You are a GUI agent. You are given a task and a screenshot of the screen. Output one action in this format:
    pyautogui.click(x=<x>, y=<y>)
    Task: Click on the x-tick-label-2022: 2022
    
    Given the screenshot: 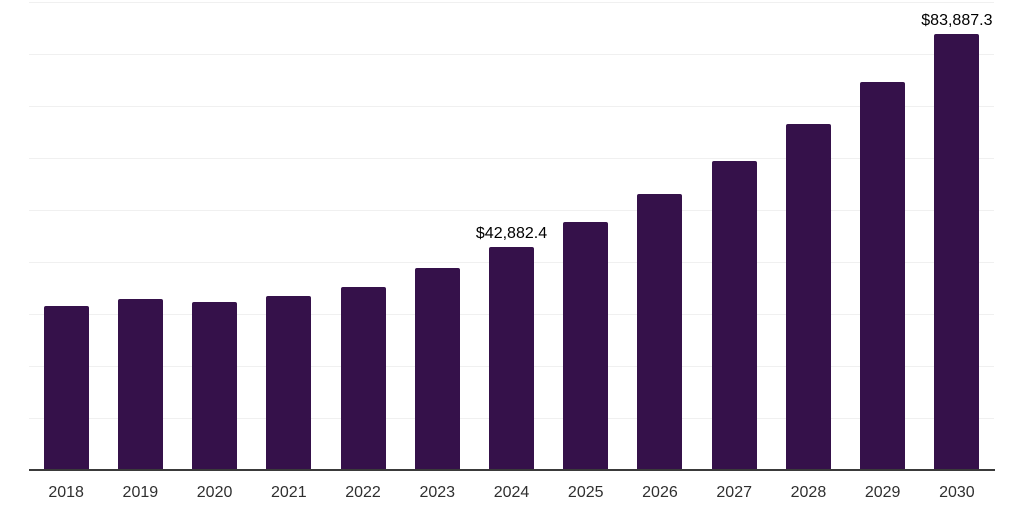 What is the action you would take?
    pyautogui.click(x=363, y=492)
    